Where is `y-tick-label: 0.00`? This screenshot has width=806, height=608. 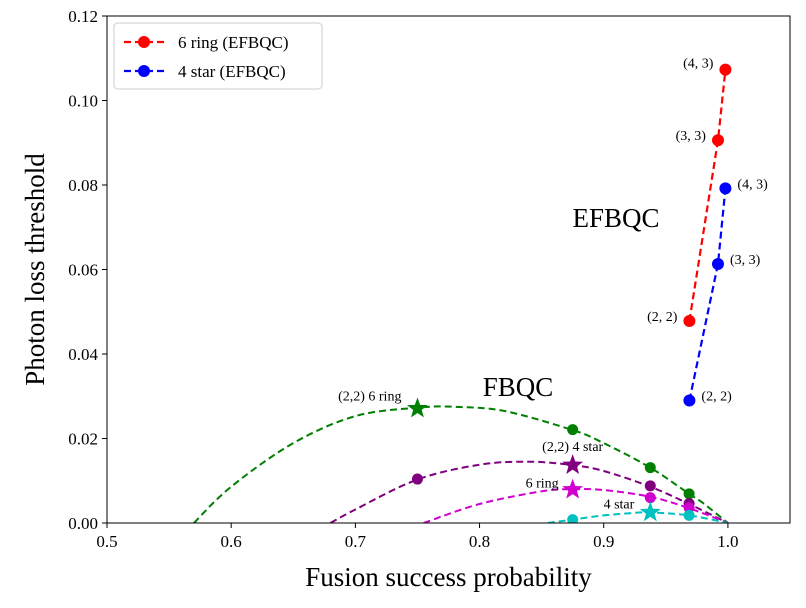 y-tick-label: 0.00 is located at coordinates (83, 523).